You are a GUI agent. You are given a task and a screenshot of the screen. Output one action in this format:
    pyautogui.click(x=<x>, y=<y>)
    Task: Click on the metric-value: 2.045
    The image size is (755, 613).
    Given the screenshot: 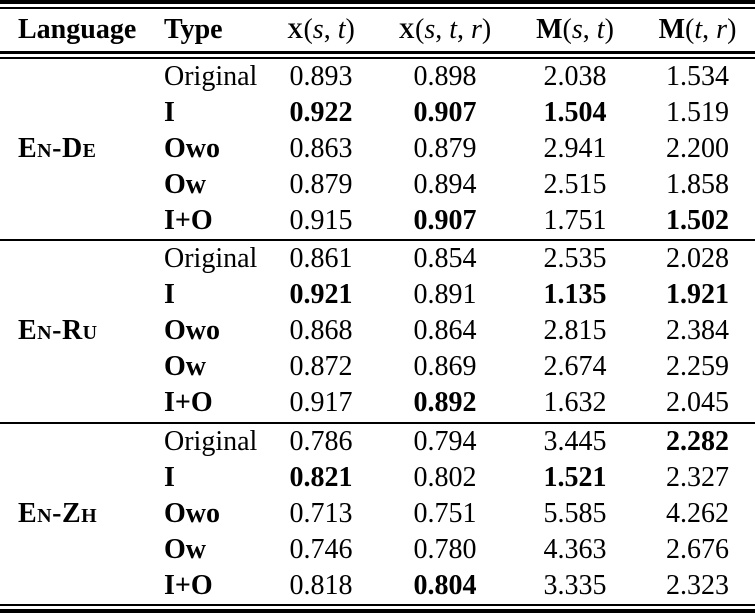 What is the action you would take?
    pyautogui.click(x=697, y=403)
    